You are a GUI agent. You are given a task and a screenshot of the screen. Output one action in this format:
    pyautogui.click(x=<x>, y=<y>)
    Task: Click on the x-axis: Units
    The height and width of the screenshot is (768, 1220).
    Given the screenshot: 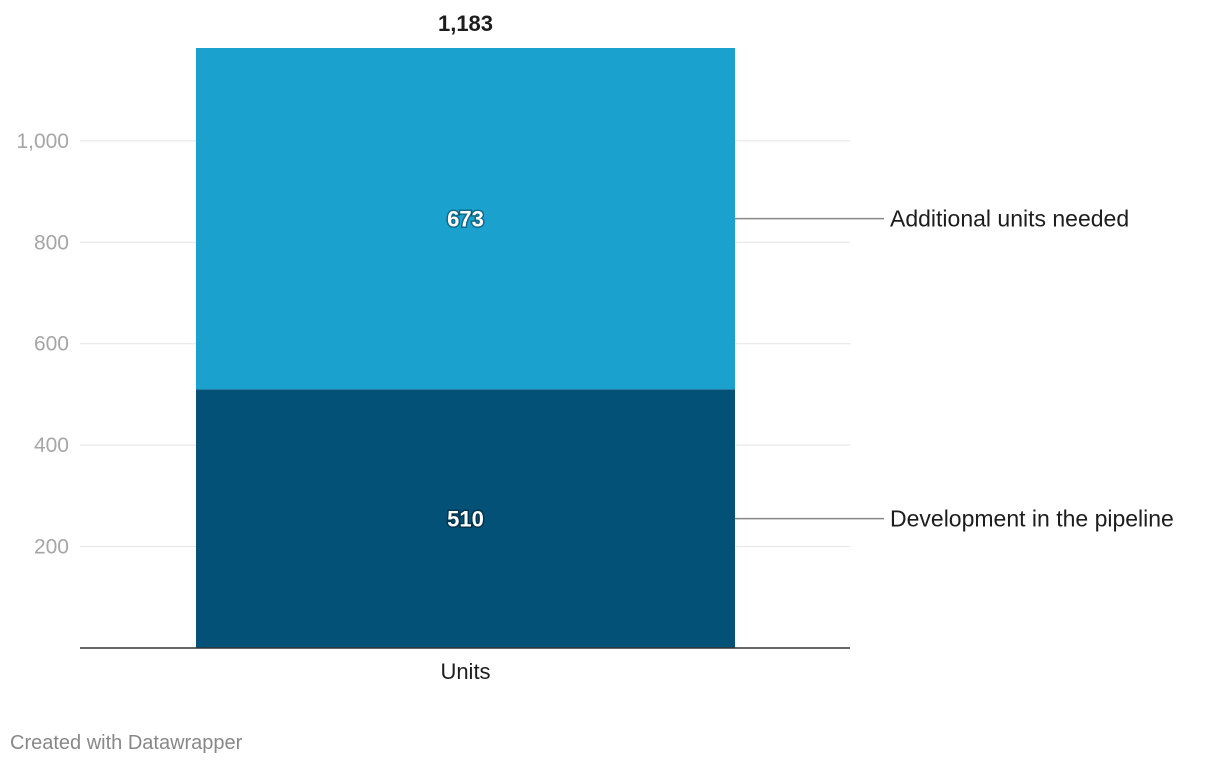 What is the action you would take?
    pyautogui.click(x=465, y=665)
    